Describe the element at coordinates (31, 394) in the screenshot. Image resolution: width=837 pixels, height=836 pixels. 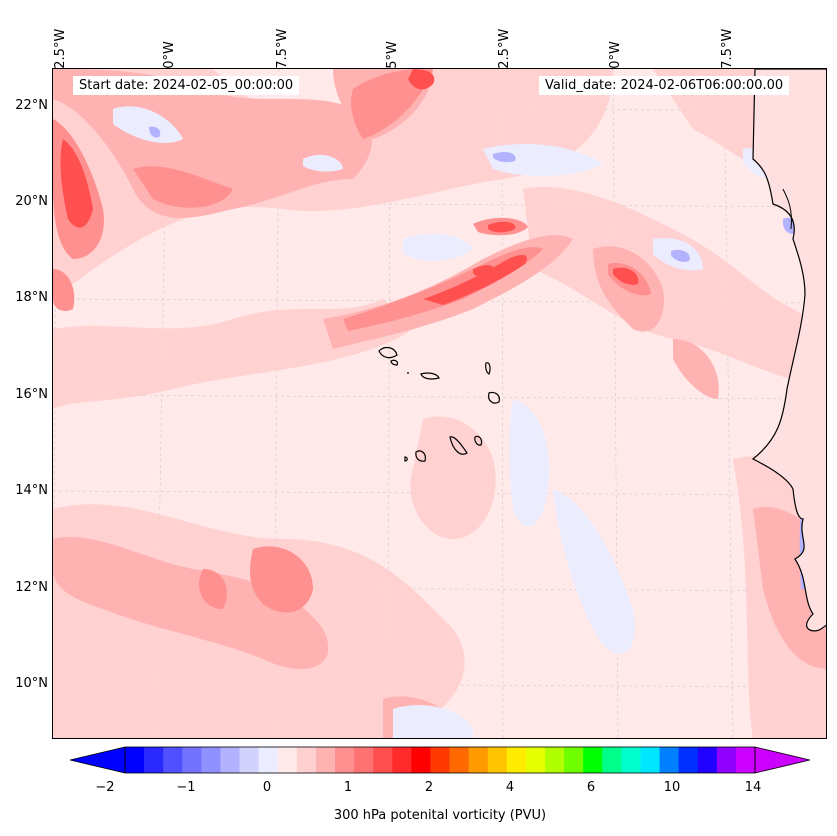
I see `lat-label-16n: 16°N` at that location.